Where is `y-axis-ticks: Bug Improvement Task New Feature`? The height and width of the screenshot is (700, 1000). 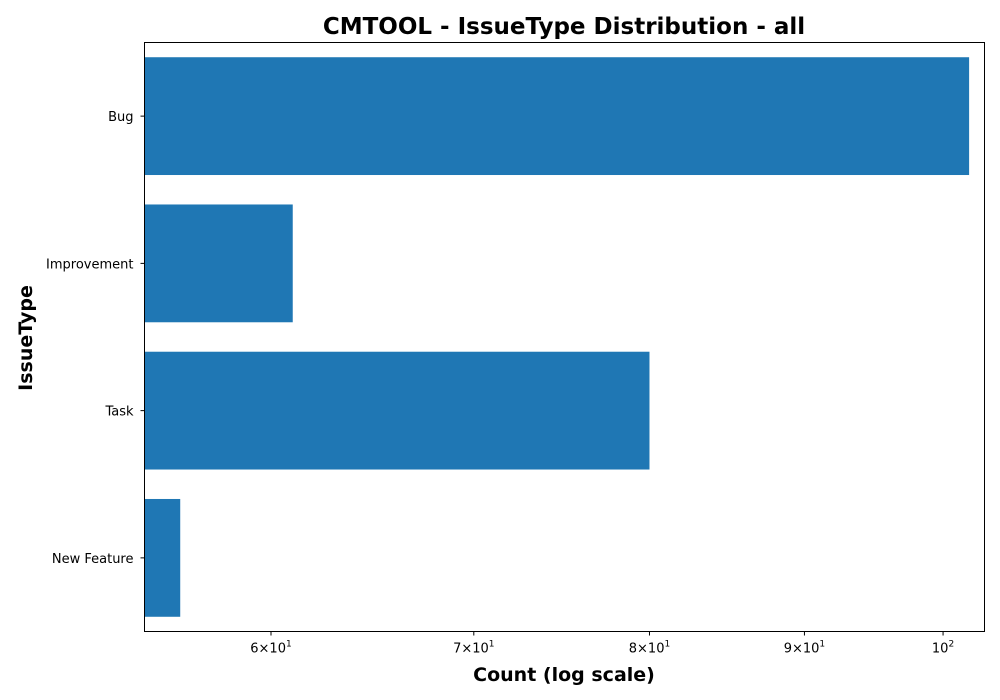 y-axis-ticks: Bug Improvement Task New Feature is located at coordinates (95, 338).